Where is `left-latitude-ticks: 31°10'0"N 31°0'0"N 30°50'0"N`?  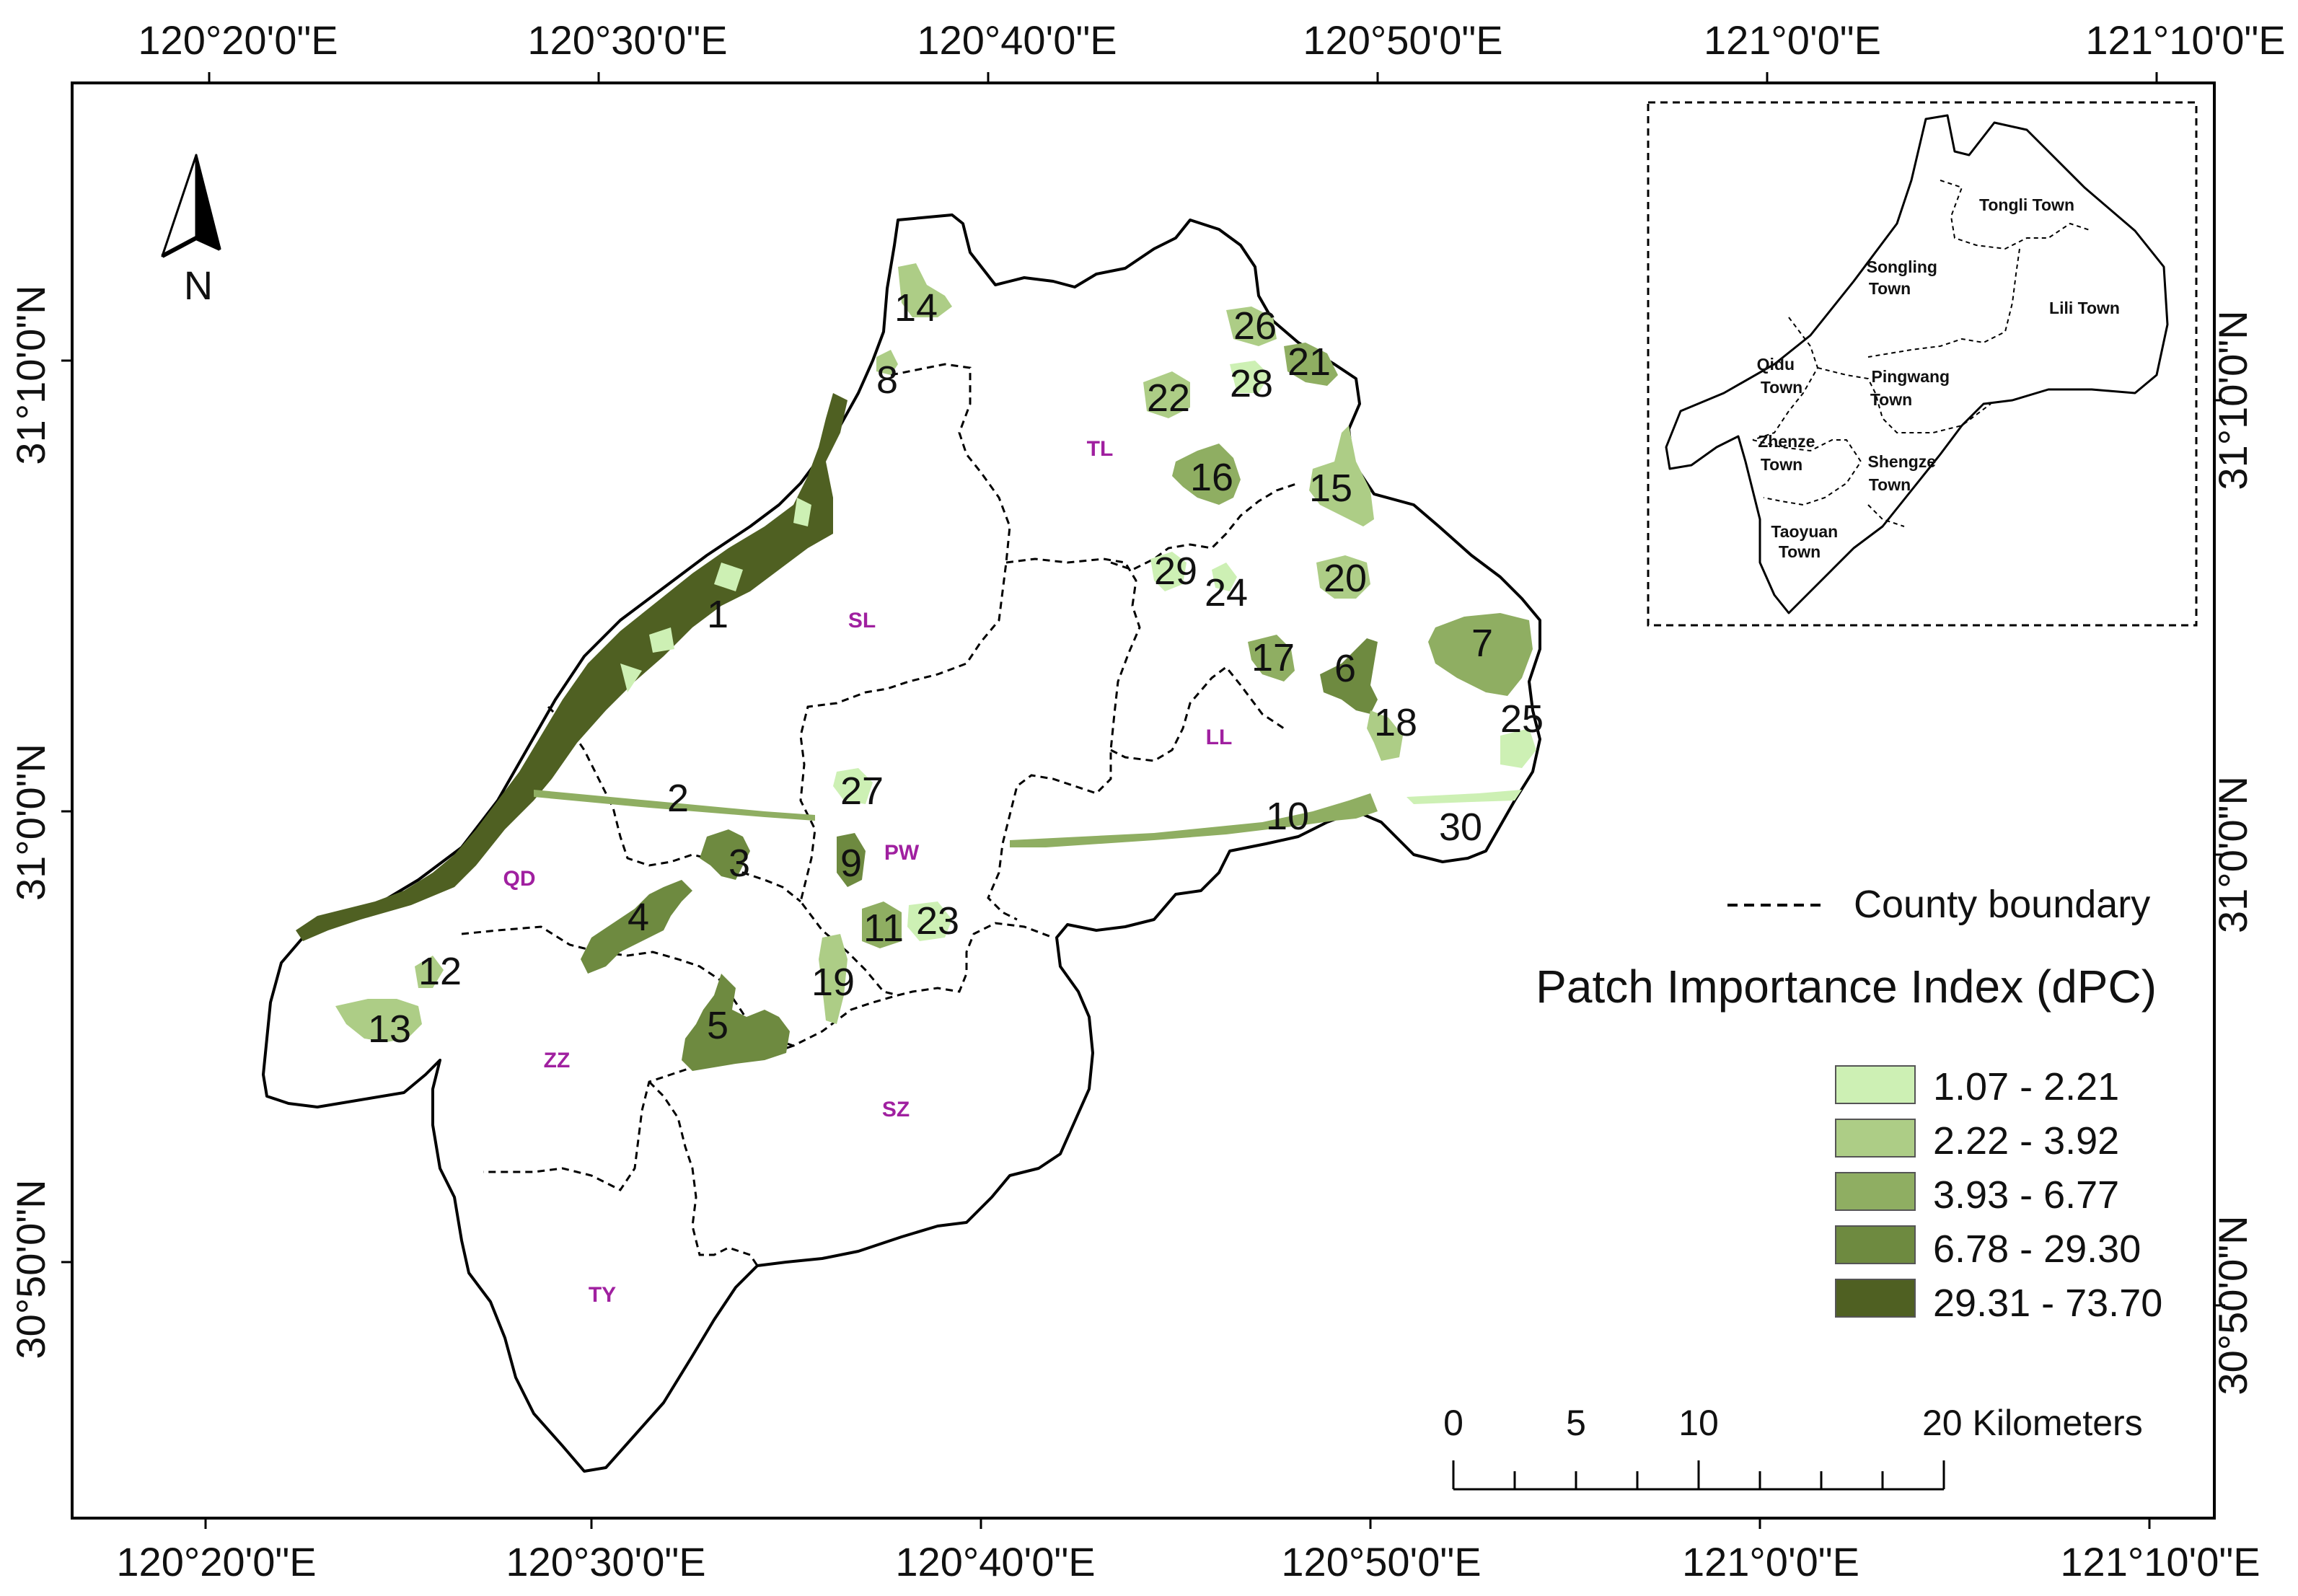
left-latitude-ticks: 31°10'0"N 31°0'0"N 30°50'0"N is located at coordinates (40, 822).